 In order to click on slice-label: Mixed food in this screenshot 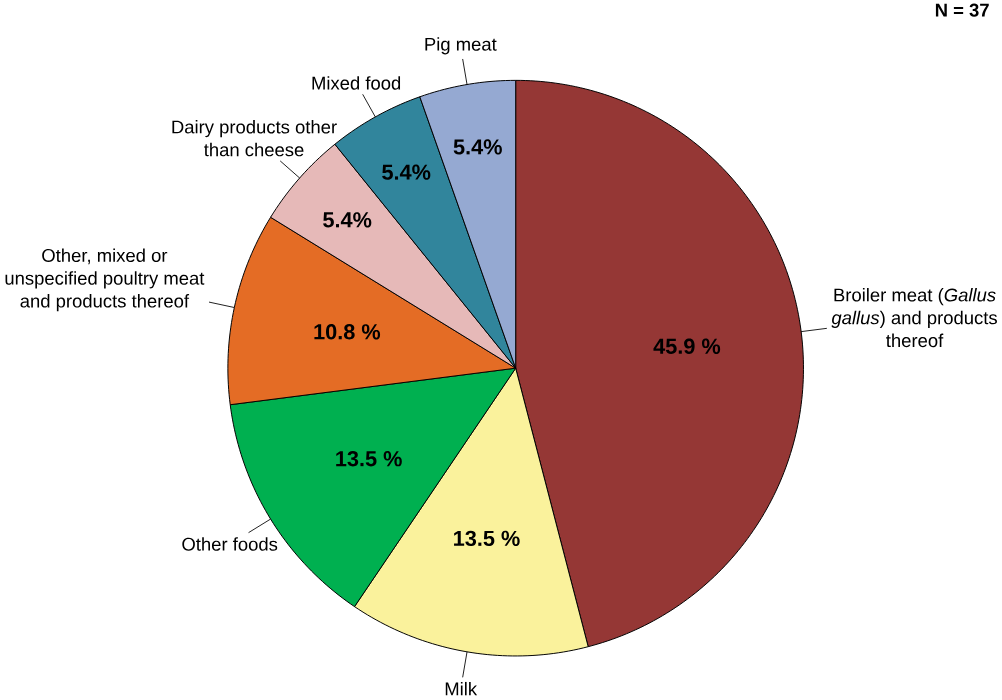, I will do `click(356, 83)`.